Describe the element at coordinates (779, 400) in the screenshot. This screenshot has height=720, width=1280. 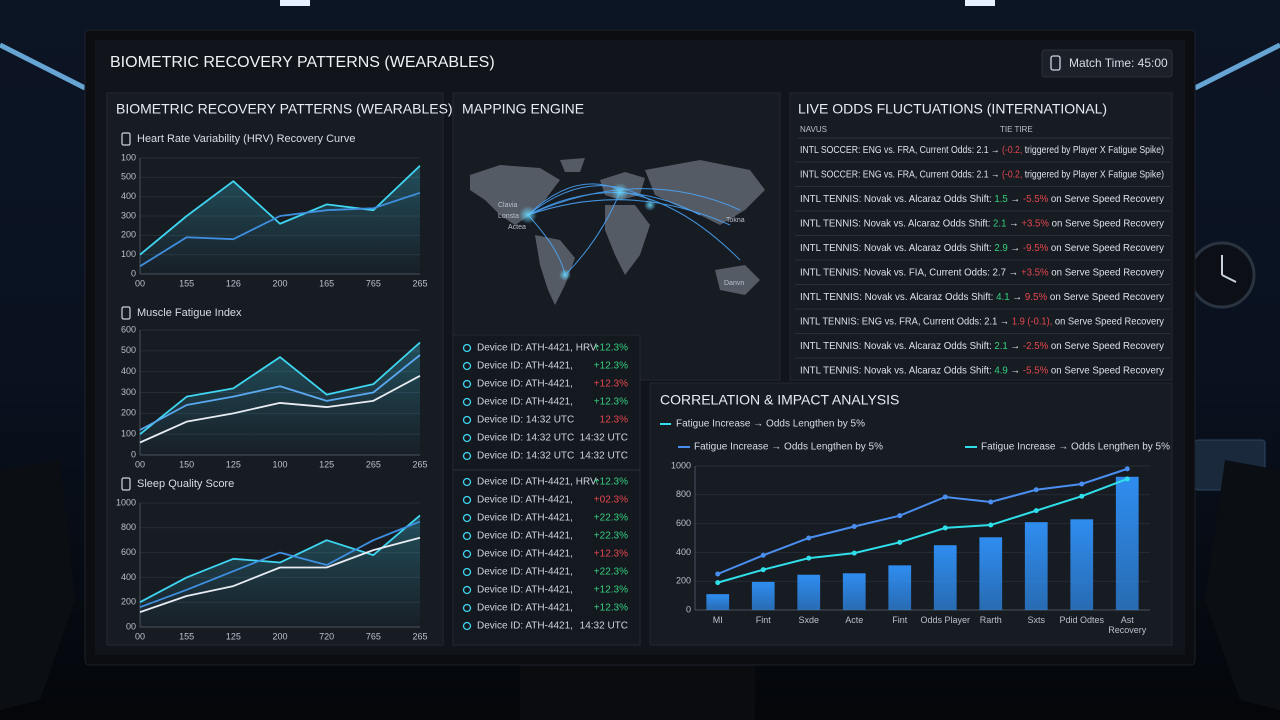
I see `chart-title: CORRELATION & IMPACT ANALYSIS` at that location.